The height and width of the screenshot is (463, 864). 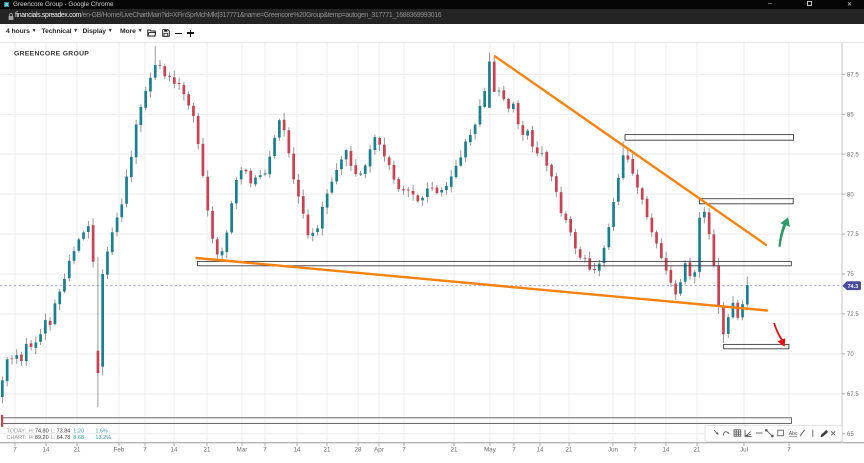 What do you see at coordinates (613, 450) in the screenshot?
I see `svg-text: Jun` at bounding box center [613, 450].